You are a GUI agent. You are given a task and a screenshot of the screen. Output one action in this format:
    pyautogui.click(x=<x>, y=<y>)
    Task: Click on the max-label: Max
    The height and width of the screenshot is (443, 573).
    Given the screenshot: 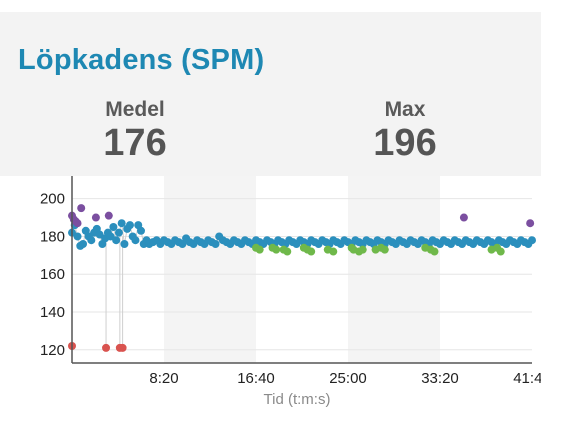 What is the action you would take?
    pyautogui.click(x=405, y=109)
    